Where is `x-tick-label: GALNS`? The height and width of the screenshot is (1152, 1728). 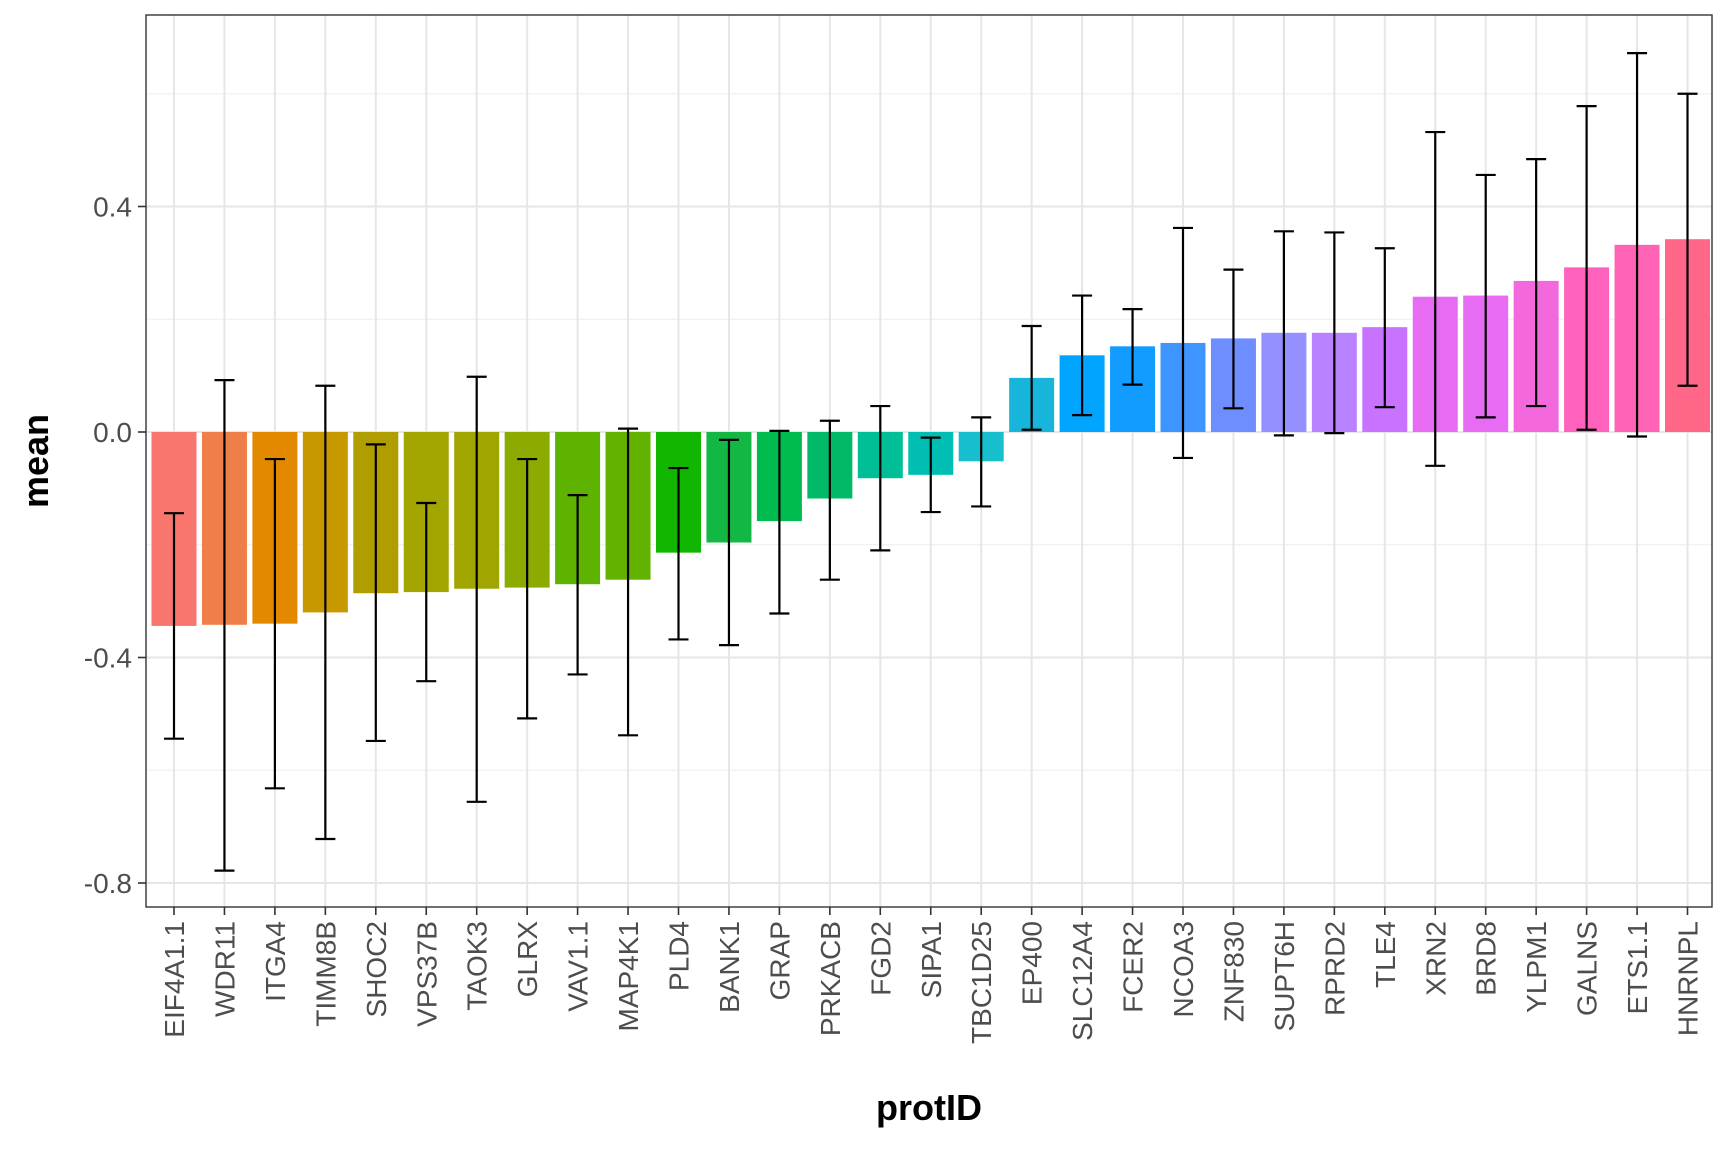
x-tick-label: GALNS is located at coordinates (1587, 968).